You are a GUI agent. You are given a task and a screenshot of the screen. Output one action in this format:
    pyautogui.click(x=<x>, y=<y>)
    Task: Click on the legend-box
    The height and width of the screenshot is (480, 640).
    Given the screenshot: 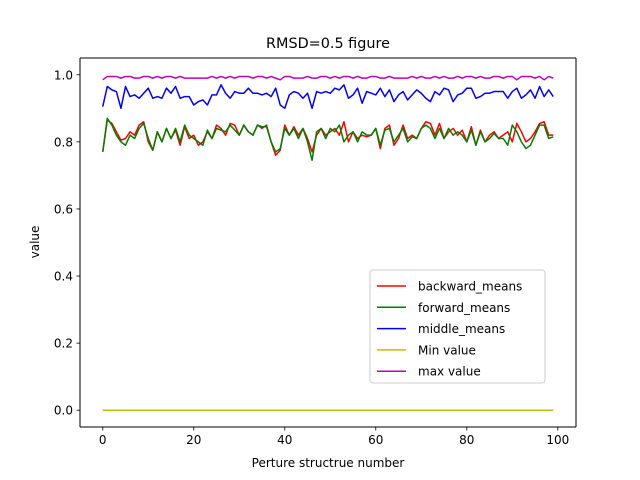 What is the action you would take?
    pyautogui.click(x=457, y=326)
    